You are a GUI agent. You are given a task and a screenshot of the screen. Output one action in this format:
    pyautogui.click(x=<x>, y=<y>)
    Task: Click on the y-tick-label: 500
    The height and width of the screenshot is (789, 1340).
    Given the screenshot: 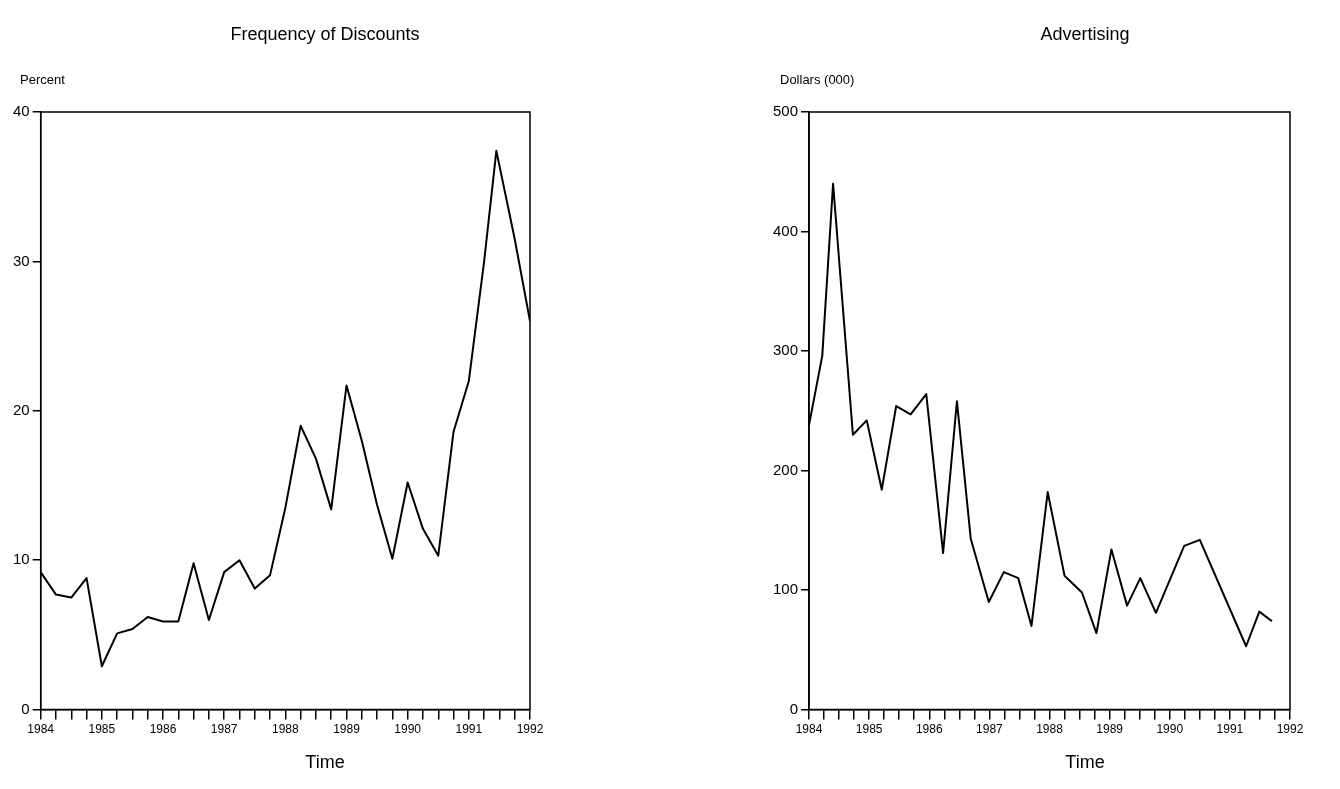 What is the action you would take?
    pyautogui.click(x=786, y=111)
    